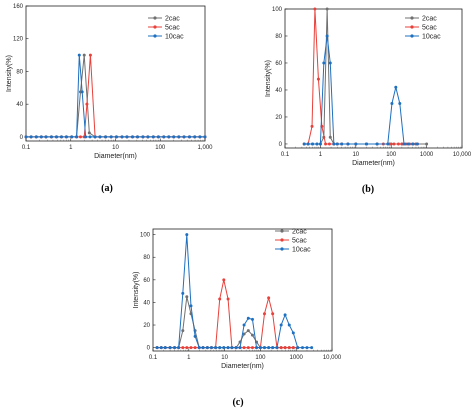 This screenshot has height=413, width=474. I want to click on legend: 2cac 5cac 10cac, so click(423, 28).